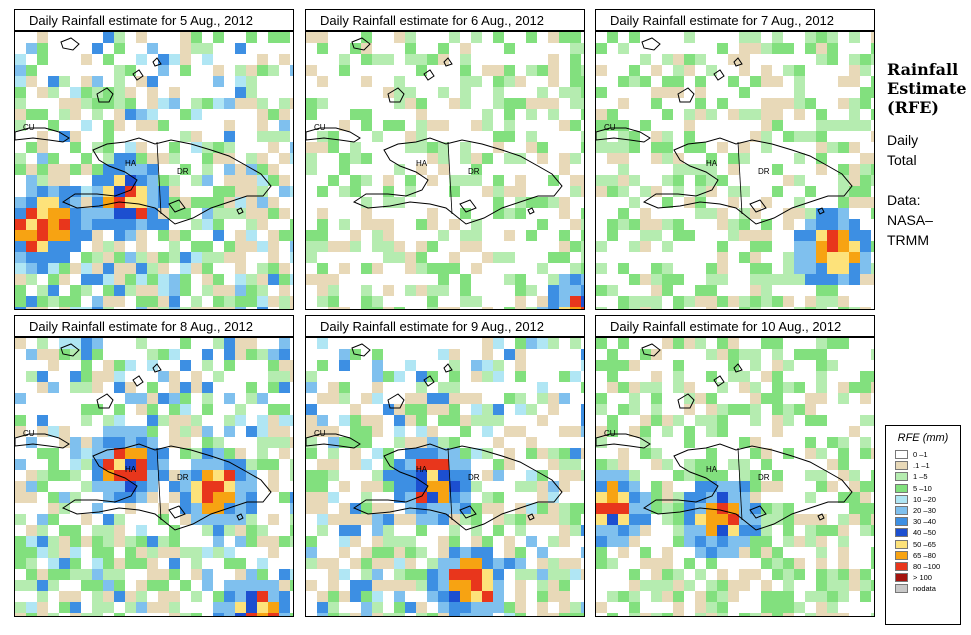 The image size is (971, 635). I want to click on panel-title-aug9: Daily Rainfall estimate for 9 Aug., 2012, so click(445, 326).